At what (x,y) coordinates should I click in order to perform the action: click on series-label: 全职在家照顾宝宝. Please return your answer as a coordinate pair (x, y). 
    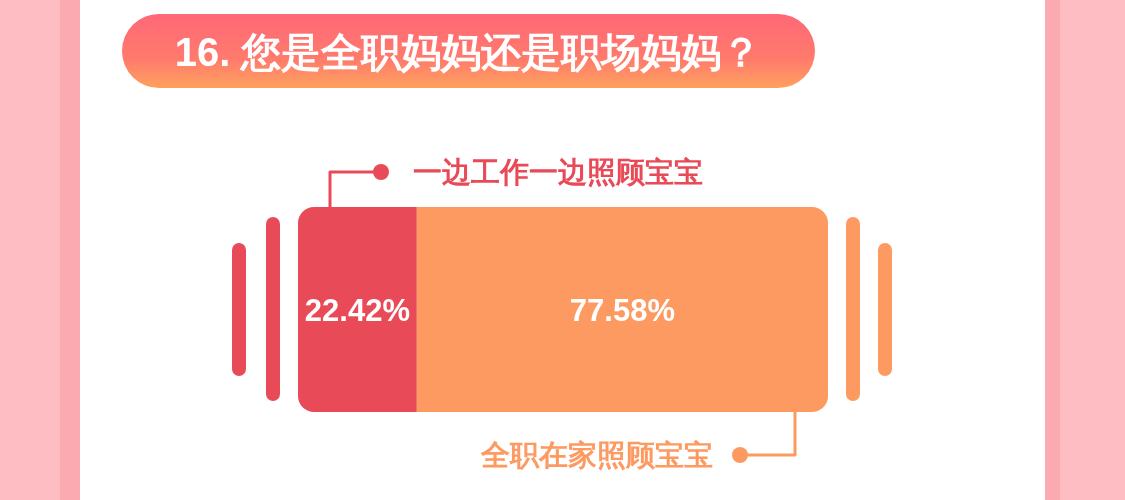
    Looking at the image, I should click on (596, 455).